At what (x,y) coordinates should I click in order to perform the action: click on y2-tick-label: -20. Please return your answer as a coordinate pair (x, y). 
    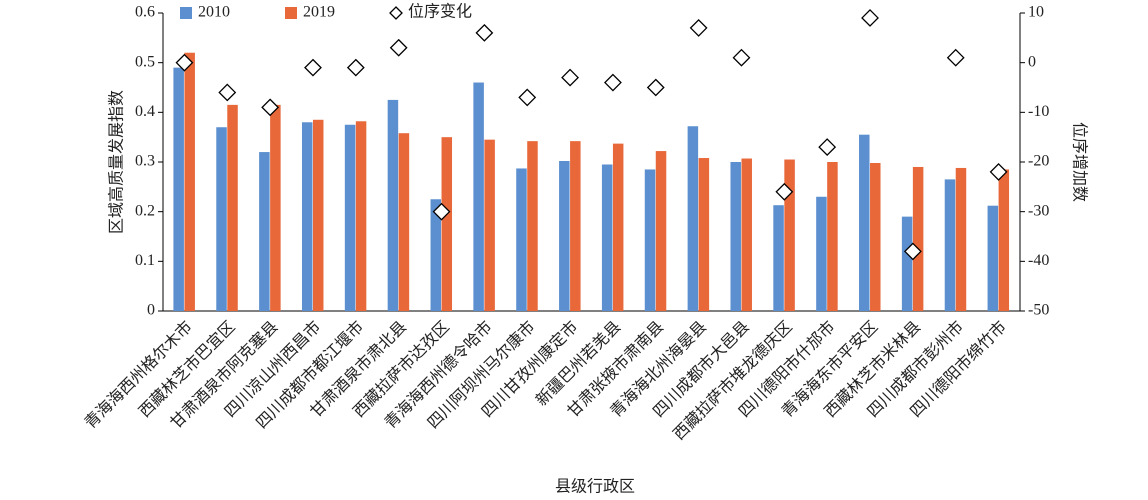
    Looking at the image, I should click on (1038, 161).